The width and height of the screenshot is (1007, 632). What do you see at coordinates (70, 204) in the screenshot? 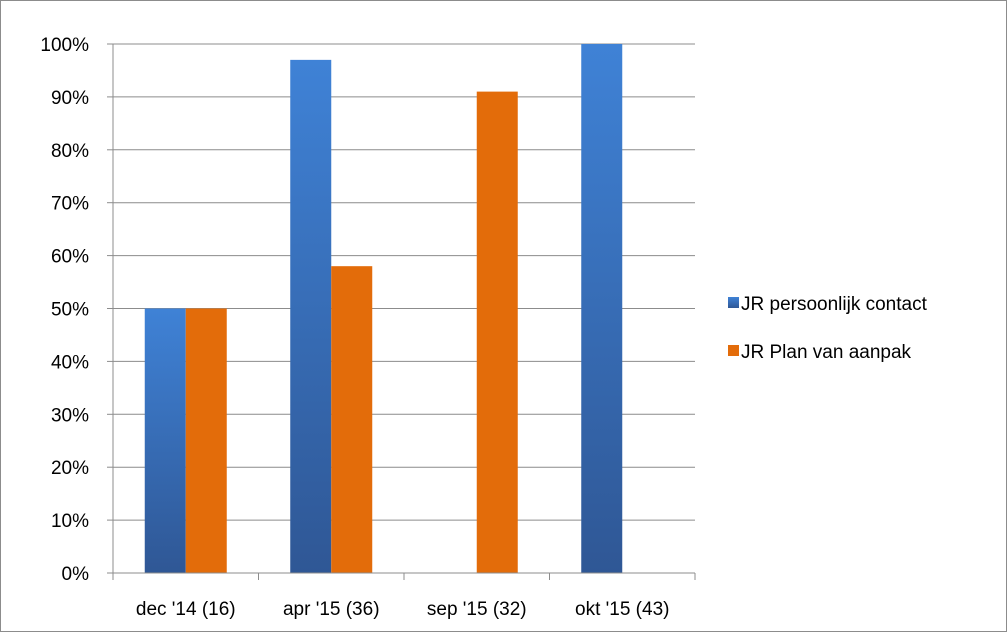
I see `y-tick-label: 70%` at bounding box center [70, 204].